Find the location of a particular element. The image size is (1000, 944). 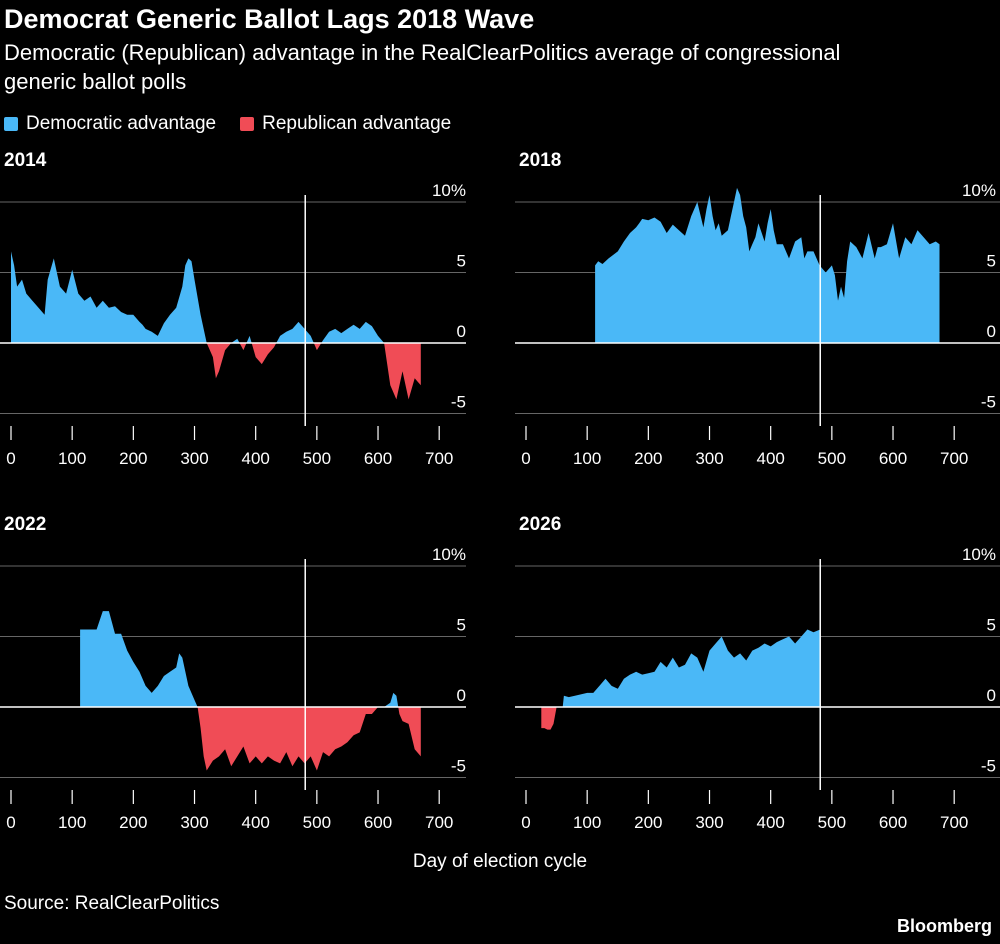

legend-item-democratic: Democratic advantage is located at coordinates (110, 124).